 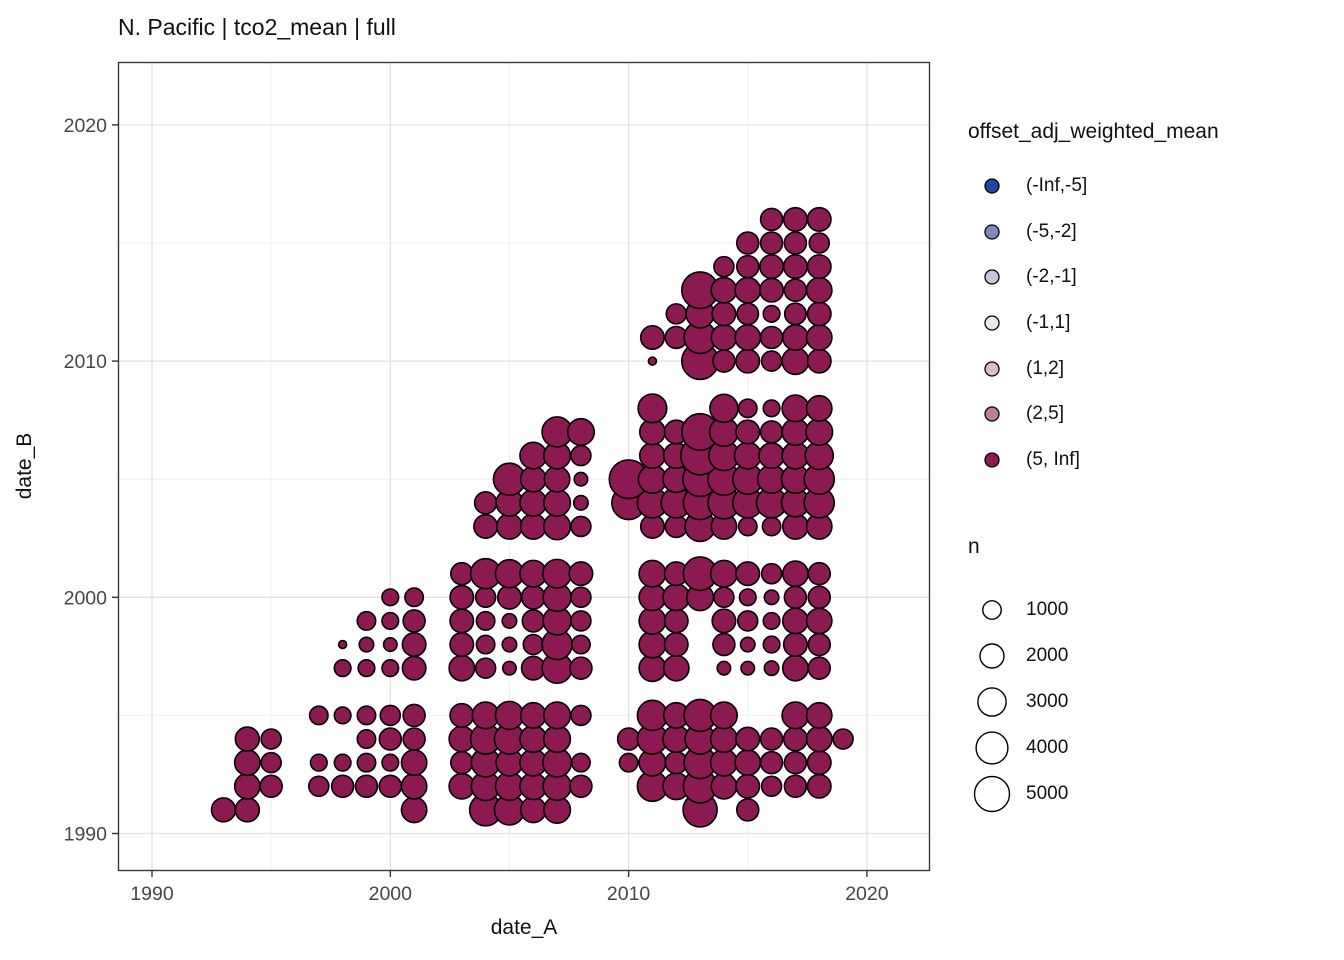 What do you see at coordinates (992, 656) in the screenshot?
I see `size-legend-circle-icon` at bounding box center [992, 656].